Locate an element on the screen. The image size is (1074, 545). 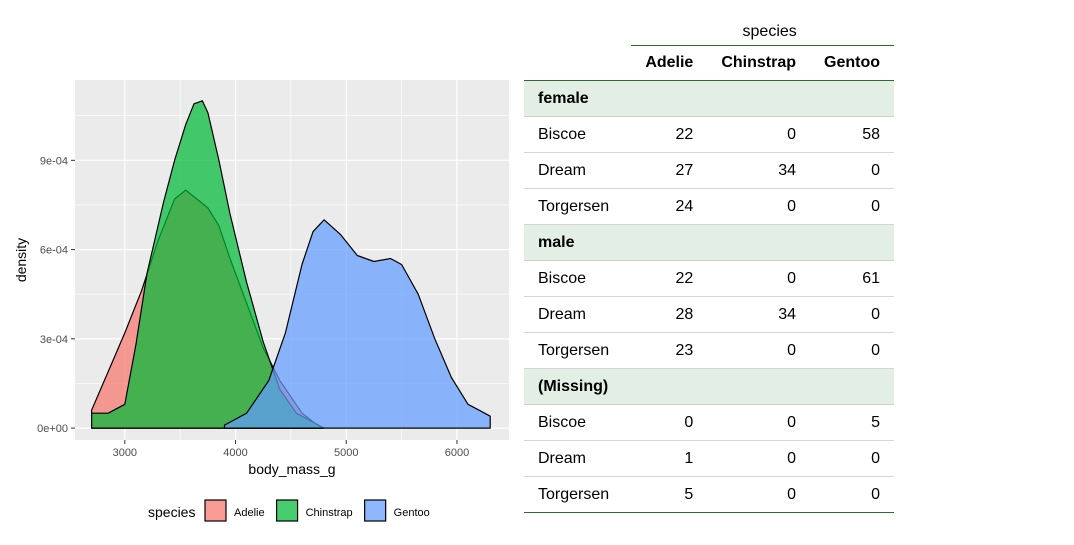
y-axis: 0e+00 3e-04 6e-04 9e-04 is located at coordinates (56, 295).